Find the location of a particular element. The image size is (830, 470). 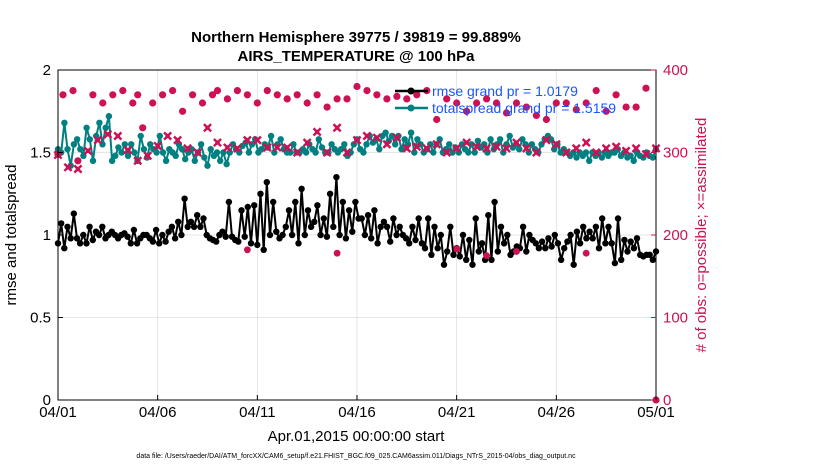

y-tick-label: 0 is located at coordinates (47, 400).